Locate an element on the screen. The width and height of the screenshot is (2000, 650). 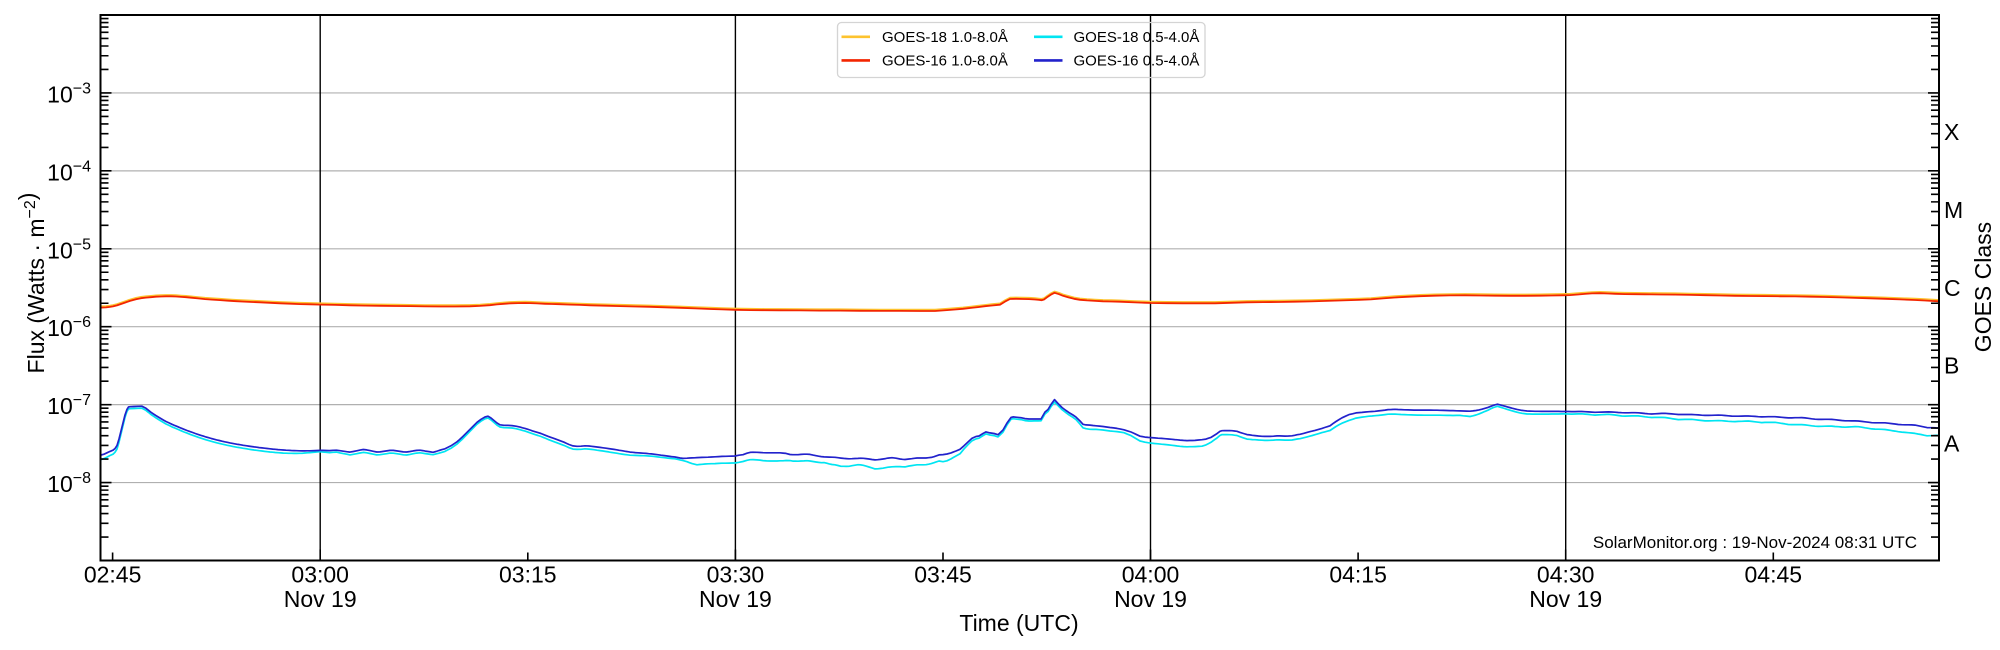
svg-text: 04:00 is located at coordinates (1151, 575).